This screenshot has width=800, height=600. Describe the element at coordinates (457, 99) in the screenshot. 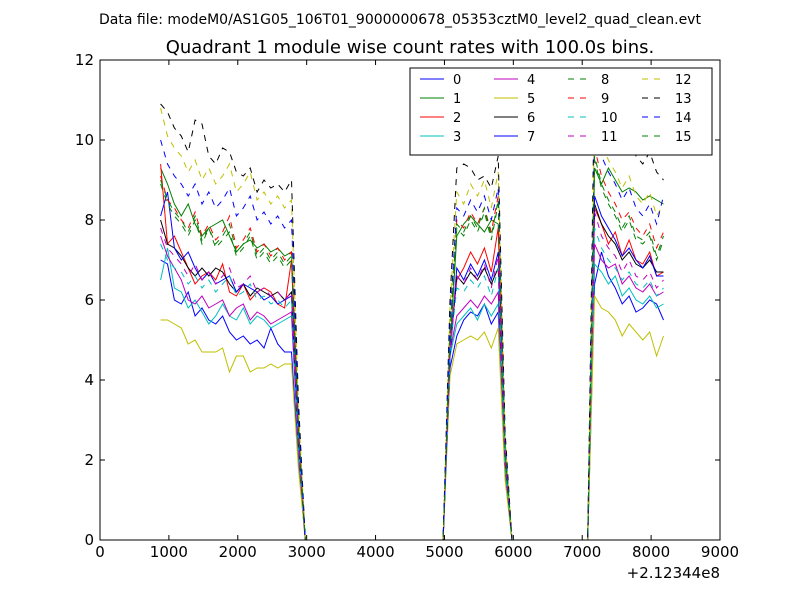

I see `legend-label-1: 1` at that location.